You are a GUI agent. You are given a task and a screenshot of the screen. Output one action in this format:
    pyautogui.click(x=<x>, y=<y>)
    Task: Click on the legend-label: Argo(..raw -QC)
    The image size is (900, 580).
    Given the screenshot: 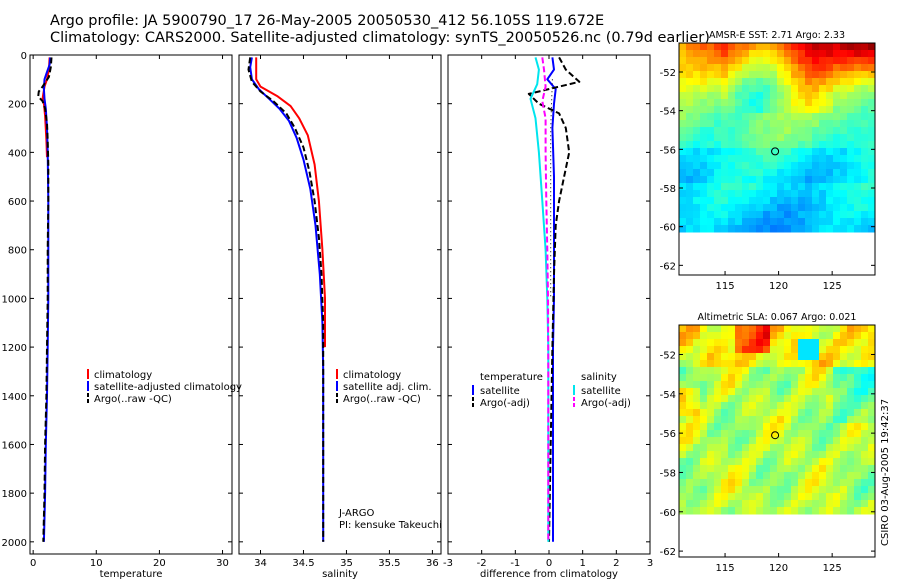 What is the action you would take?
    pyautogui.click(x=382, y=399)
    